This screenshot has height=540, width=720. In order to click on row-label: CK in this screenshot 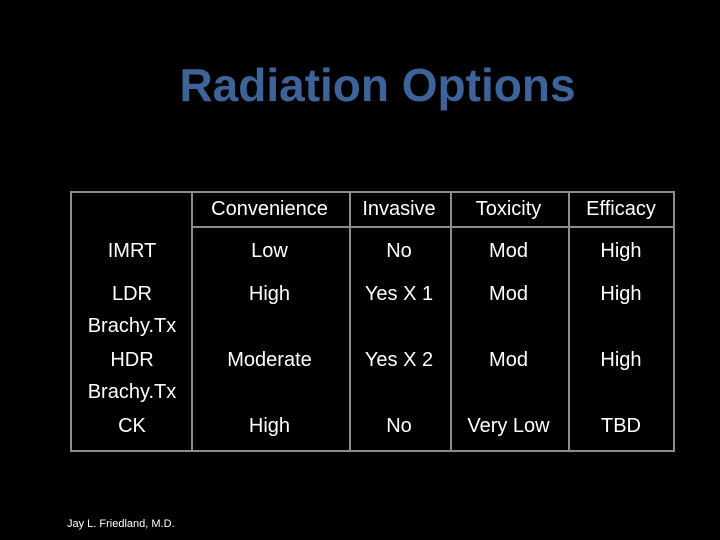, I will do `click(132, 426)`.